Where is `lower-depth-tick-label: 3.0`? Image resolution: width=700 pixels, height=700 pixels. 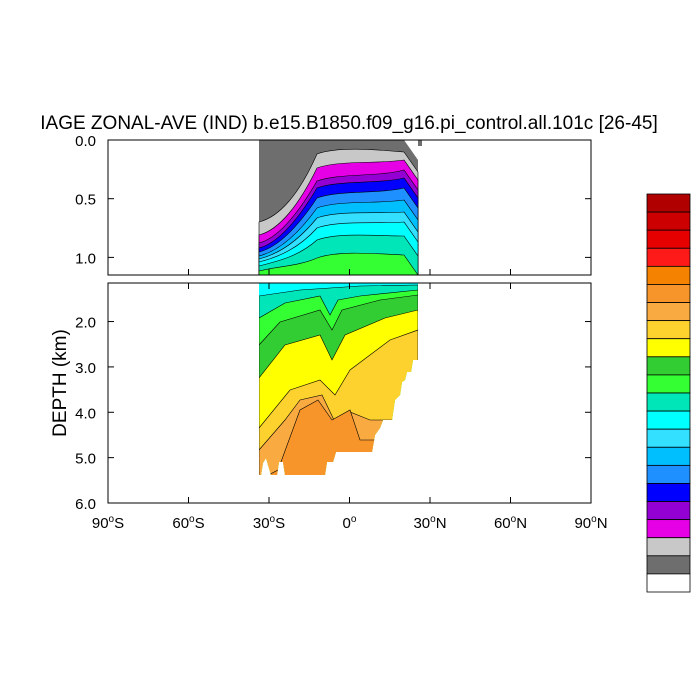
lower-depth-tick-label: 3.0 is located at coordinates (85, 368).